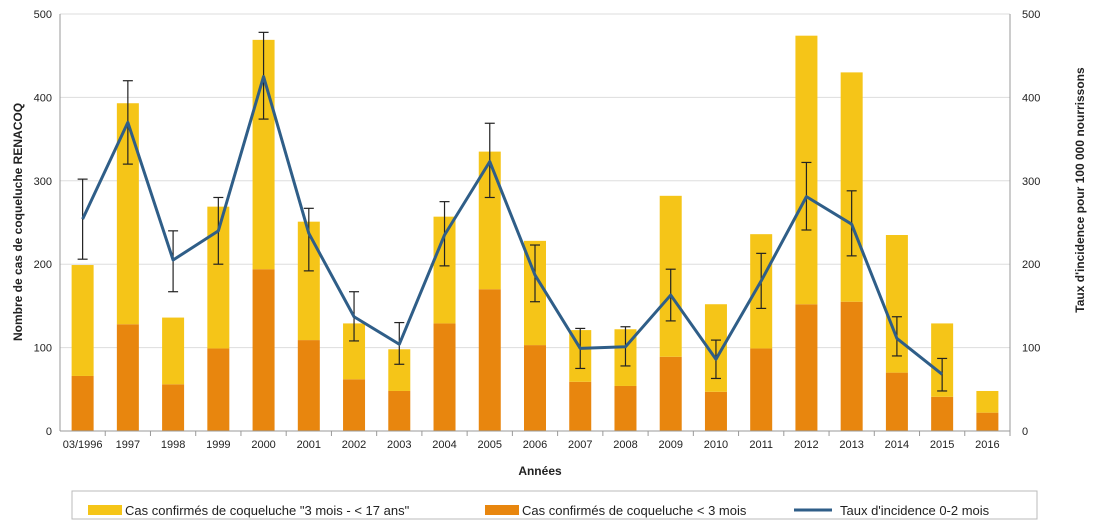 This screenshot has height=523, width=1093. What do you see at coordinates (987, 445) in the screenshot?
I see `x-tick-label: 2016` at bounding box center [987, 445].